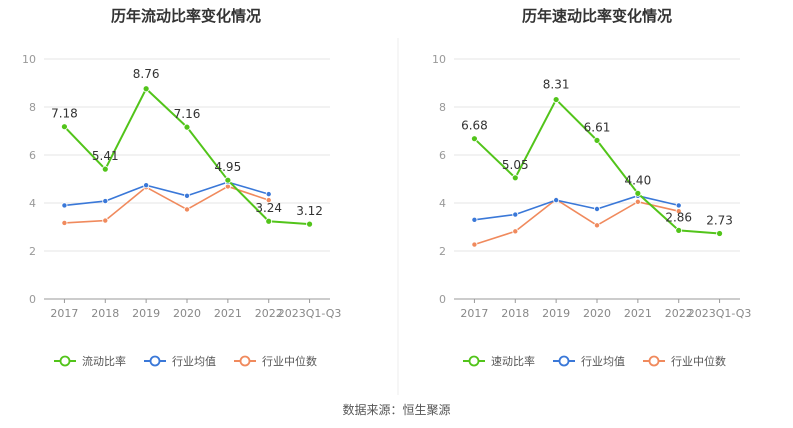  What do you see at coordinates (105, 156) in the screenshot?
I see `data-label: 5.41` at bounding box center [105, 156].